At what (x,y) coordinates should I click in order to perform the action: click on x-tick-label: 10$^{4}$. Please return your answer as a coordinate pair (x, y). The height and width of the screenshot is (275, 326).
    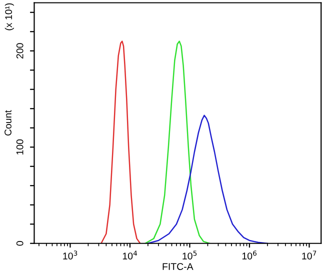
    Looking at the image, I should click on (130, 255).